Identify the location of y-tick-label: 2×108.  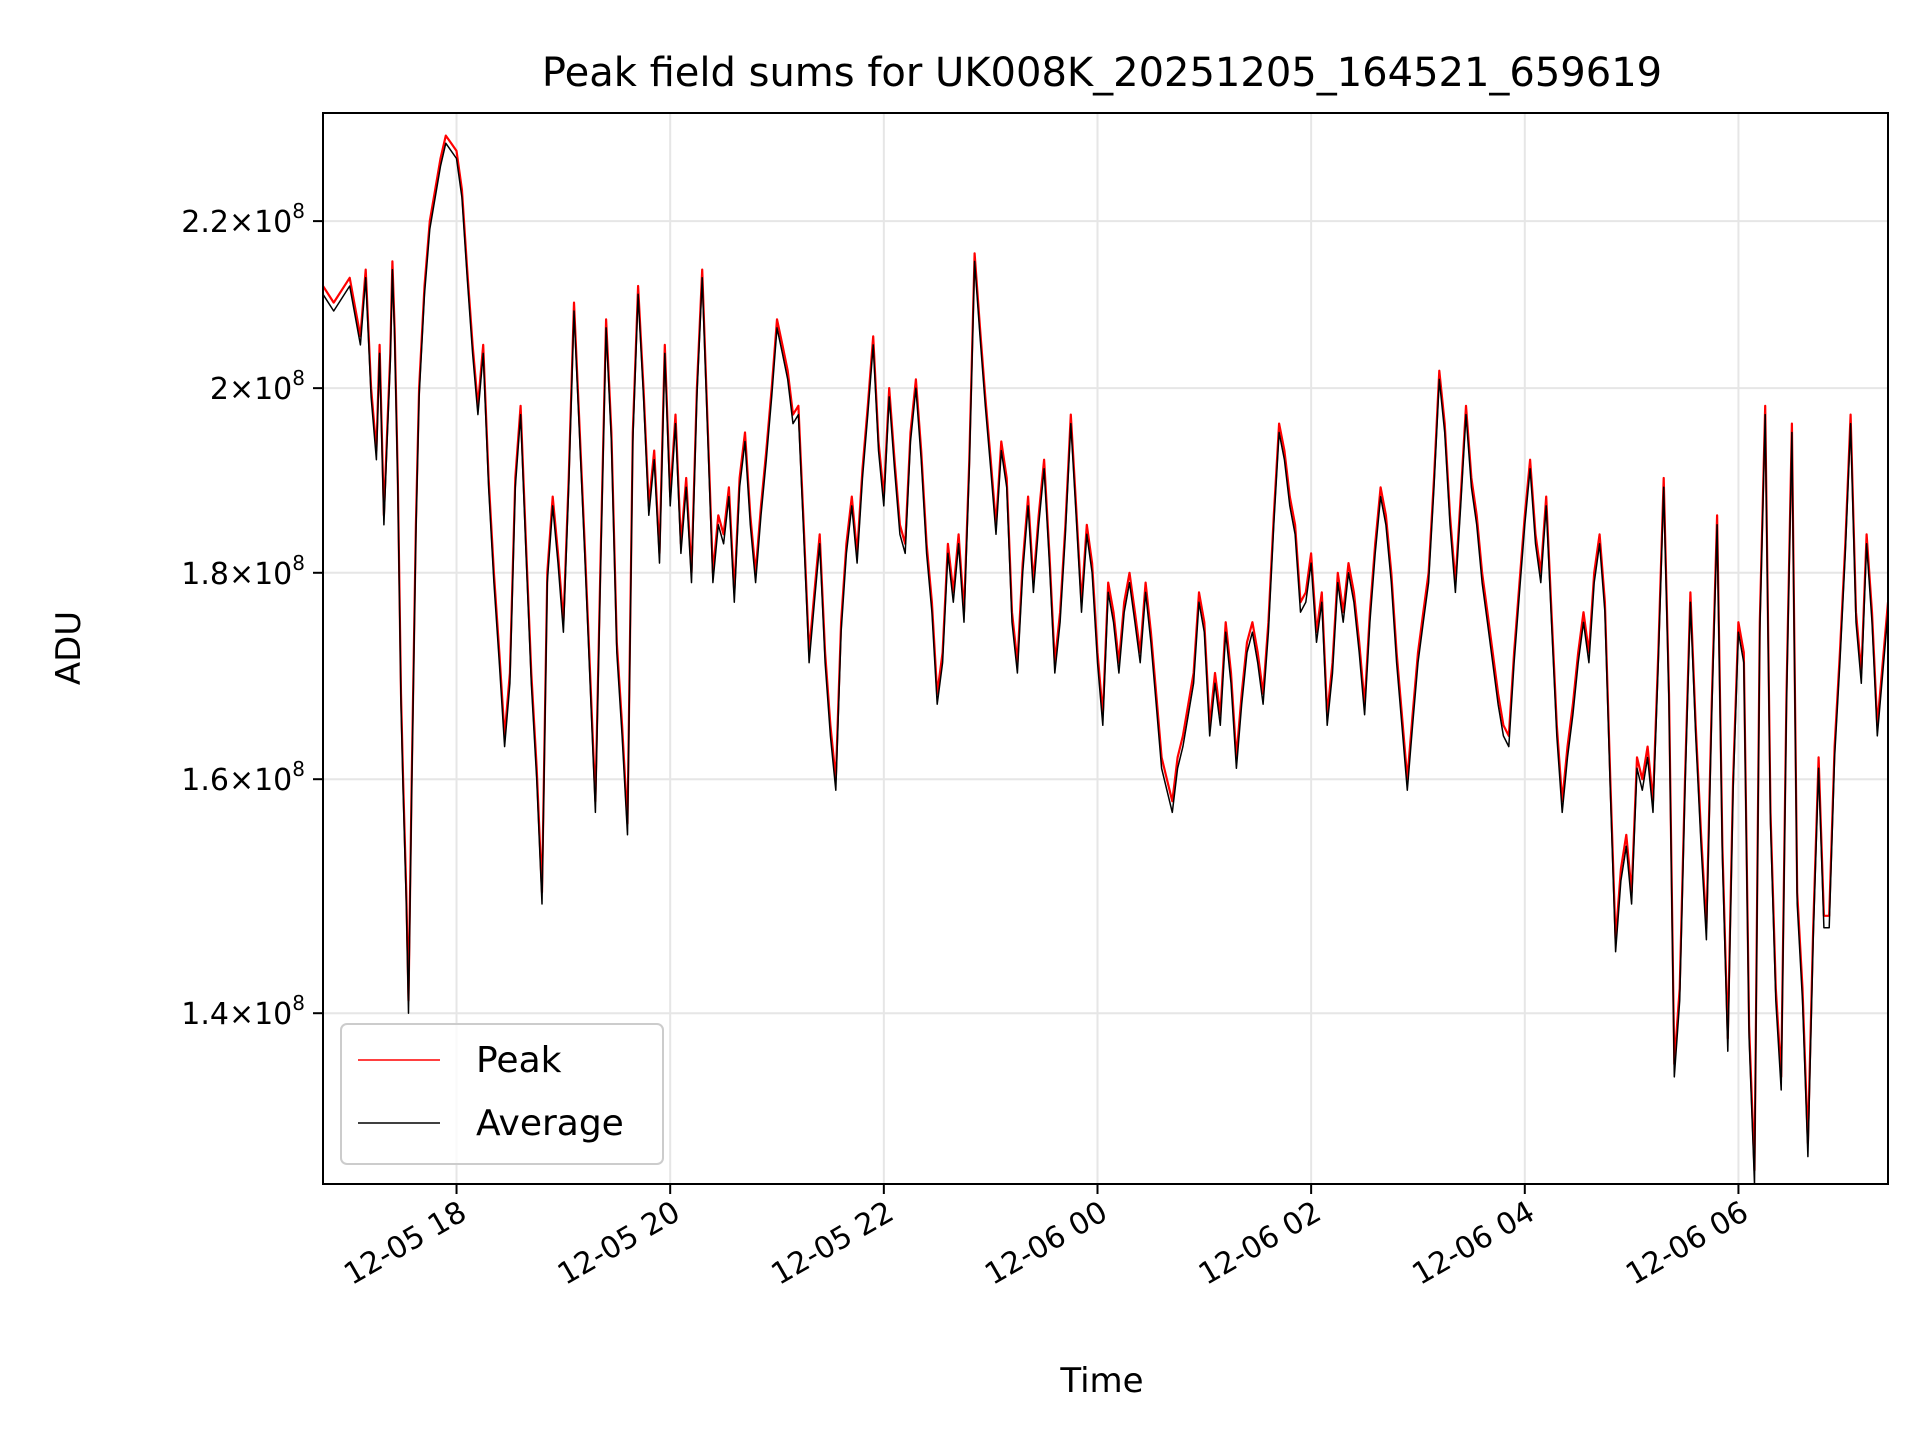
(257, 386).